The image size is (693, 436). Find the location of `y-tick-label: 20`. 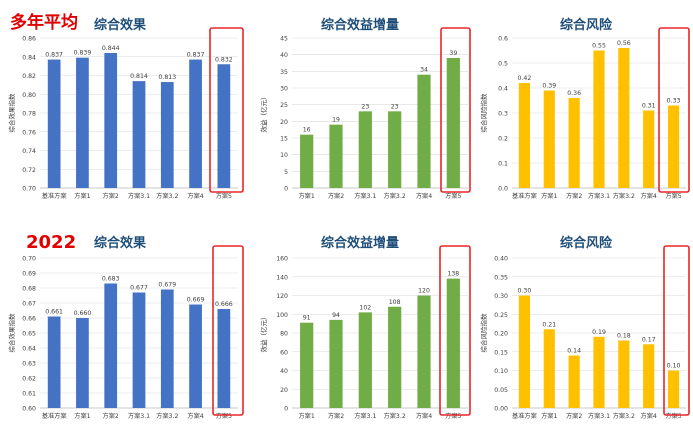

y-tick-label: 20 is located at coordinates (284, 390).